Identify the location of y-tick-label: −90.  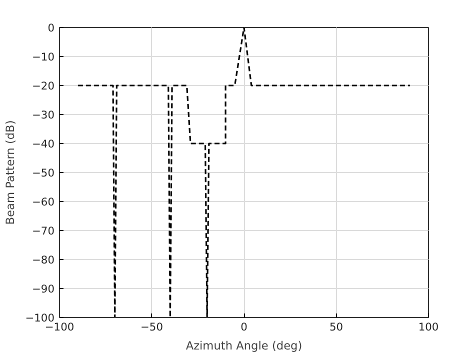
(43, 289).